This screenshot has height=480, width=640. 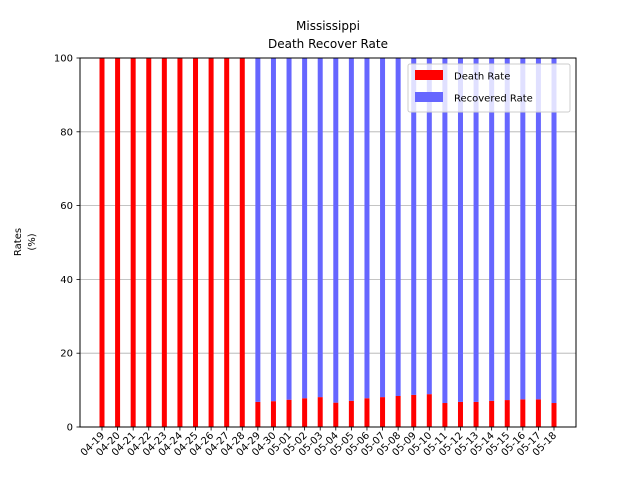 I want to click on y-tick-label: 100, so click(x=63, y=59).